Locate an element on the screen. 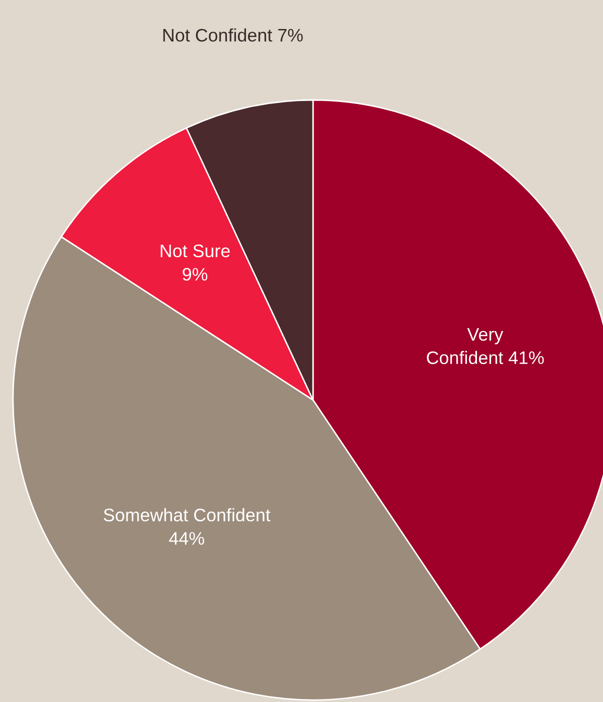 This screenshot has height=702, width=603. data-label: 9% is located at coordinates (195, 274).